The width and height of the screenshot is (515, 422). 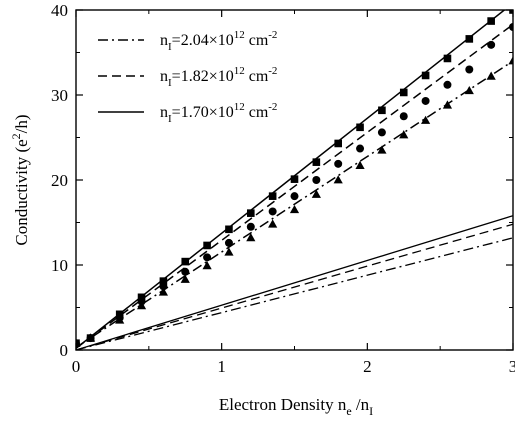 I want to click on legend-label-triangle: nI=2.04×1012 cm-2, so click(x=218, y=41).